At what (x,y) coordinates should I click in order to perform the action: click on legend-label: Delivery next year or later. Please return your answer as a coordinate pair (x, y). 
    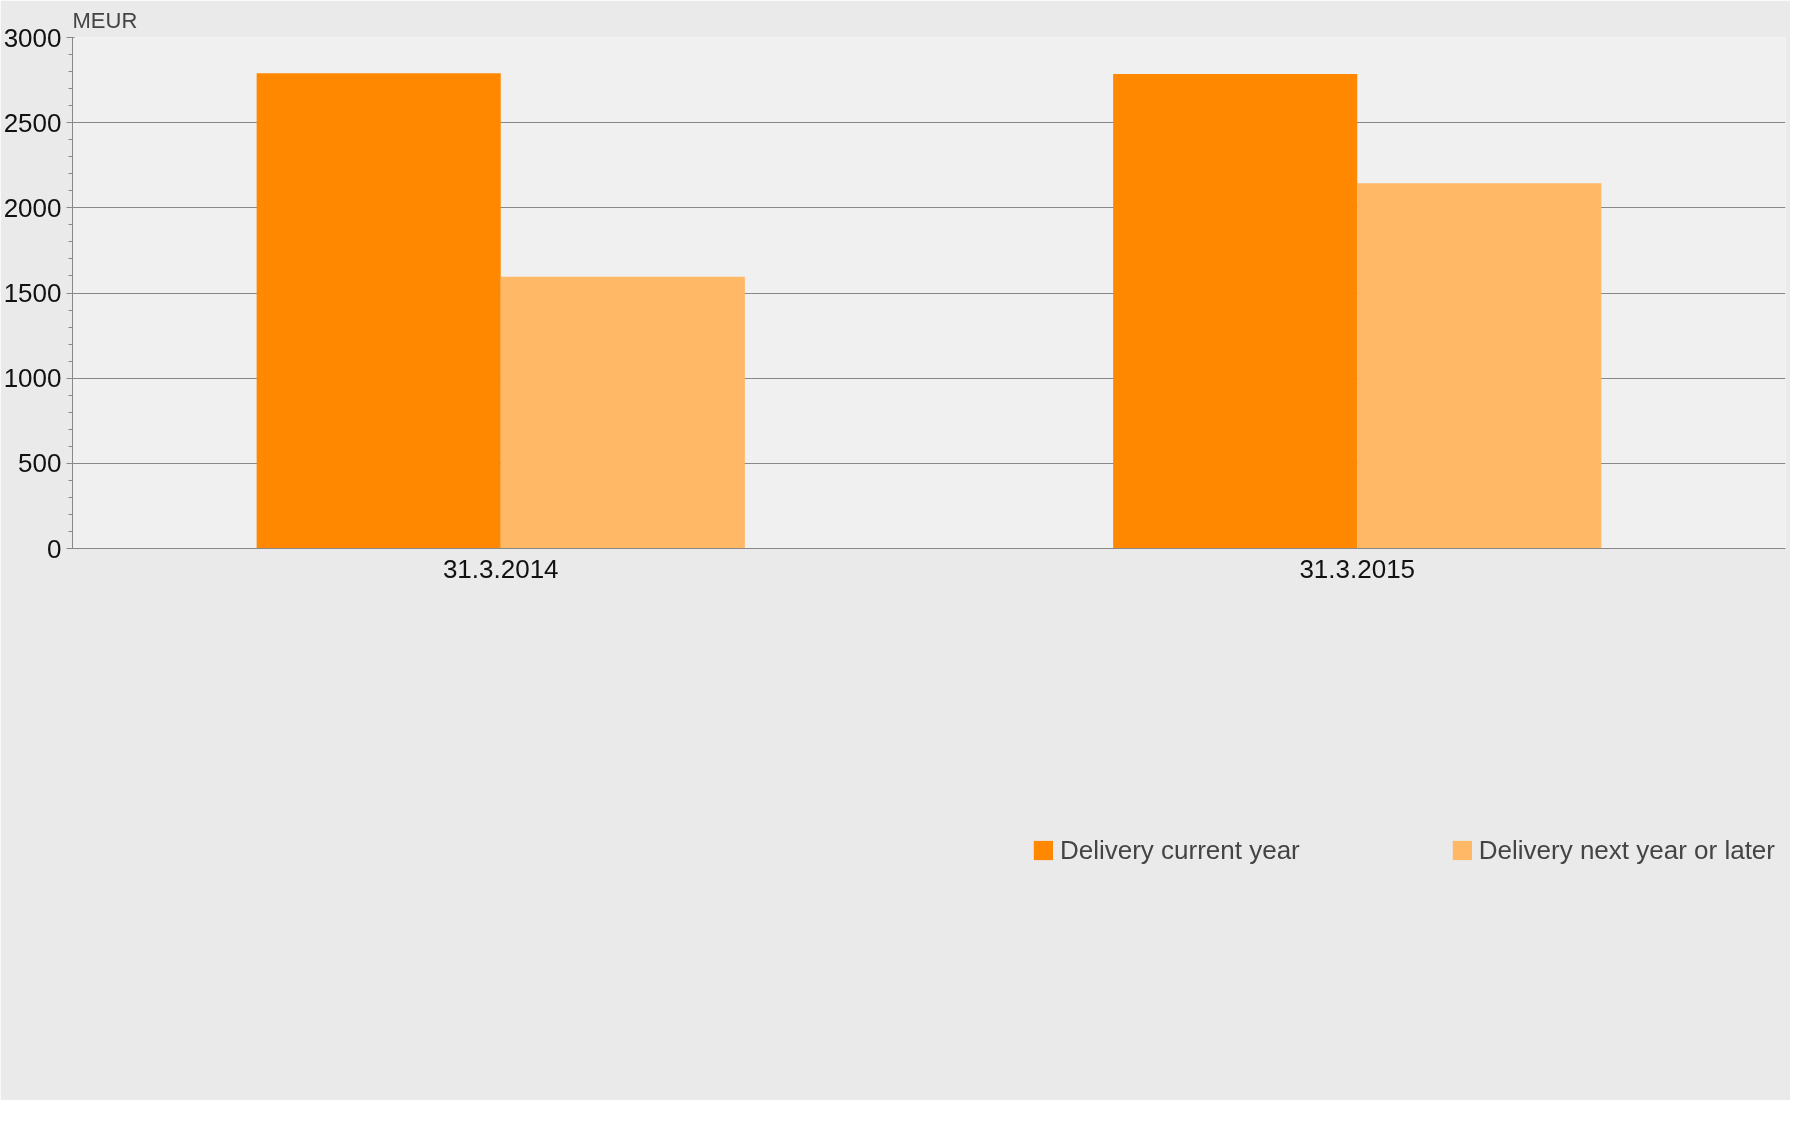
    Looking at the image, I should click on (1626, 850).